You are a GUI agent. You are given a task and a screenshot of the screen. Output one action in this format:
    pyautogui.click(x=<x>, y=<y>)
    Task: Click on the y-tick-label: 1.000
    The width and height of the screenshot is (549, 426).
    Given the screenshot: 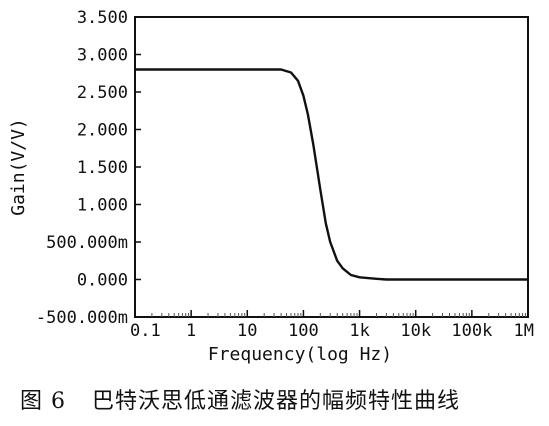 What is the action you would take?
    pyautogui.click(x=102, y=206)
    